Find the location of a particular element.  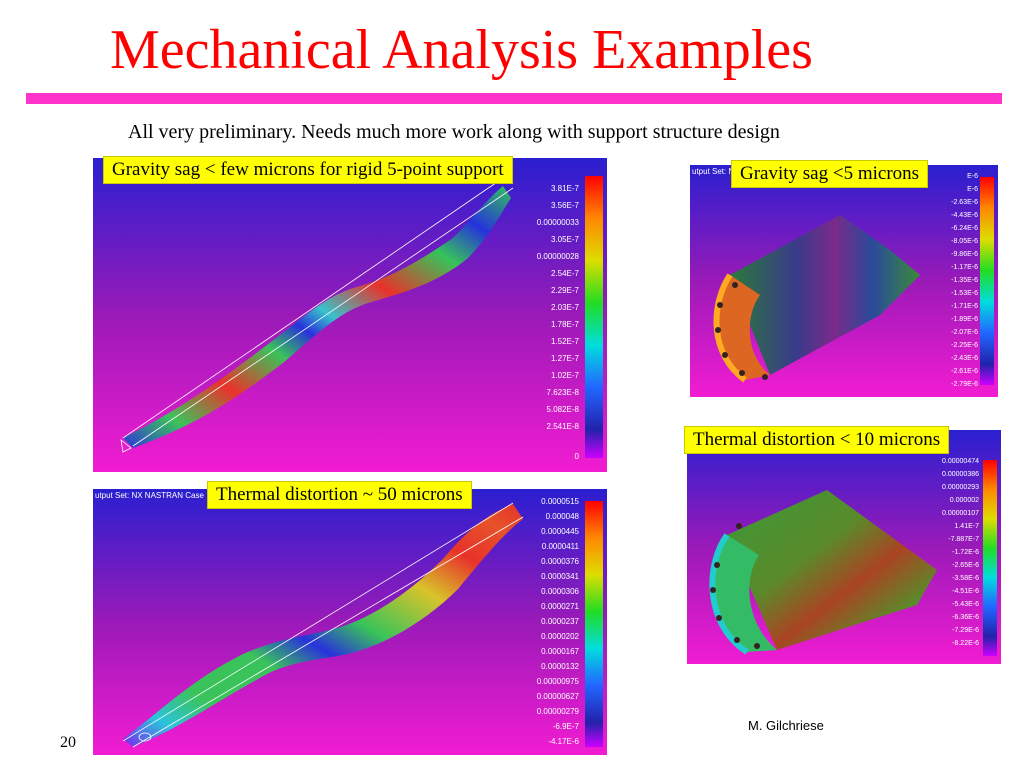

legend-value: -6.24E-6 is located at coordinates (964, 228).